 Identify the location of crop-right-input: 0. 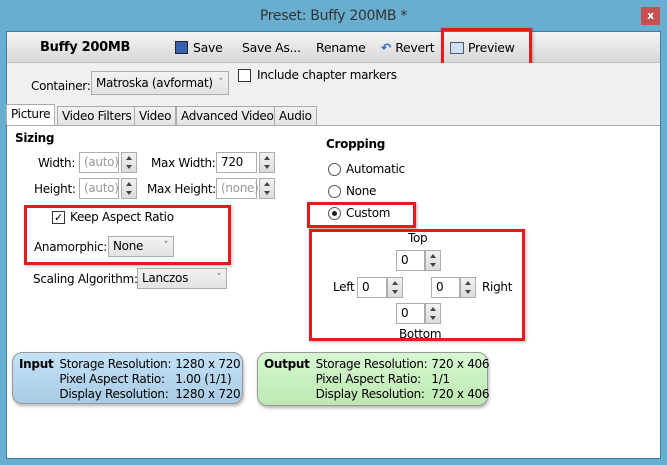
(445, 287).